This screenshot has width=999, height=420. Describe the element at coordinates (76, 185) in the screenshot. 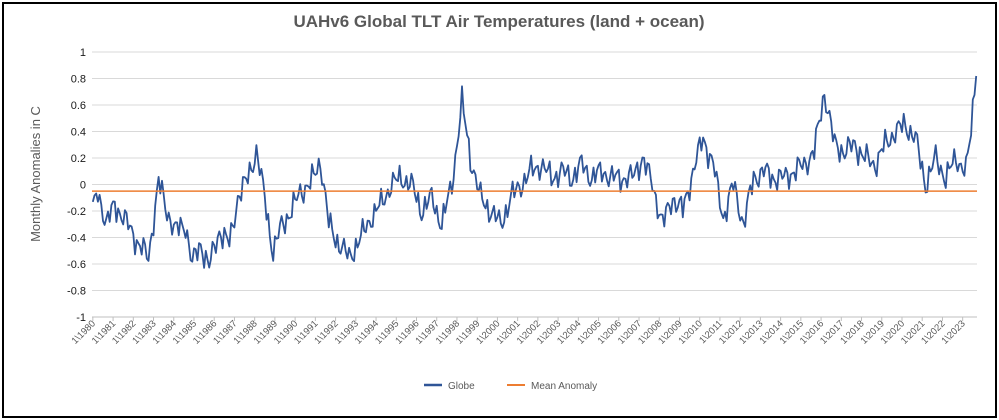

I see `y-ticks: 1 0.8 0.6 0.4 0.2 0 -0.2 -0.4 -0.6 -0.8 -1` at that location.